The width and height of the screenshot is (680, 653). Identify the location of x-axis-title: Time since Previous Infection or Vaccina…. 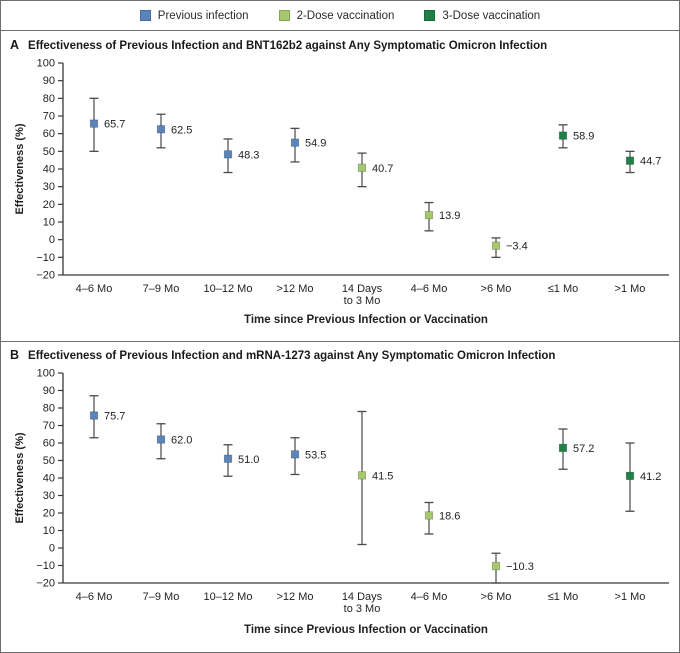
(366, 630).